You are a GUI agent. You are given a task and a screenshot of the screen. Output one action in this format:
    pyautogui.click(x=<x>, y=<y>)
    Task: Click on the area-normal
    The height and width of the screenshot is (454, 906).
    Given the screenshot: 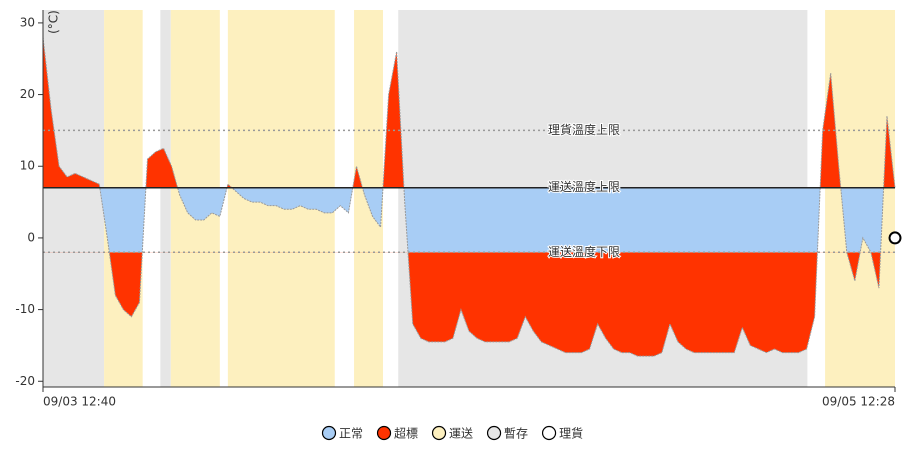 What is the action you would take?
    pyautogui.click(x=491, y=220)
    